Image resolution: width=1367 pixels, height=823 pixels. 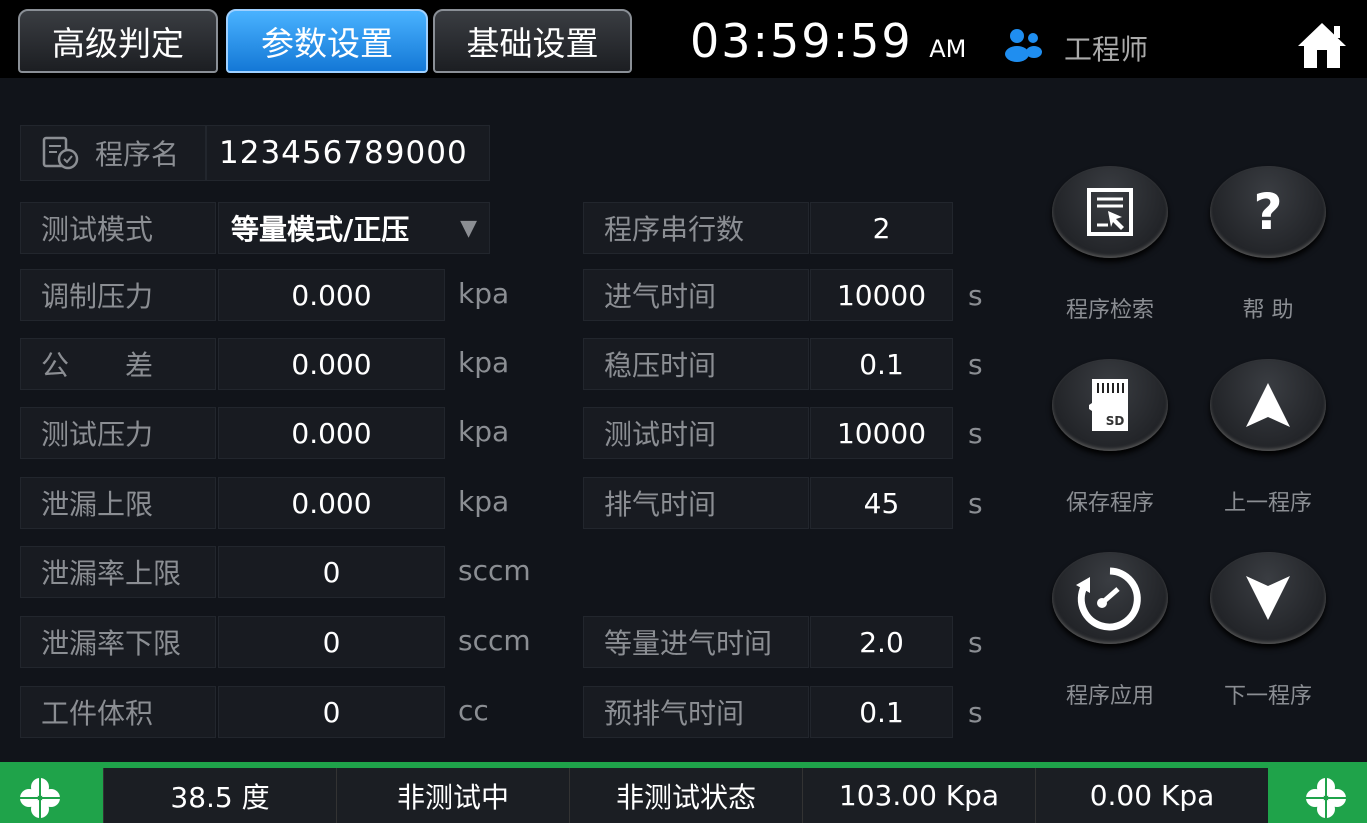 I want to click on field-label: 泄漏率下限, so click(x=118, y=642).